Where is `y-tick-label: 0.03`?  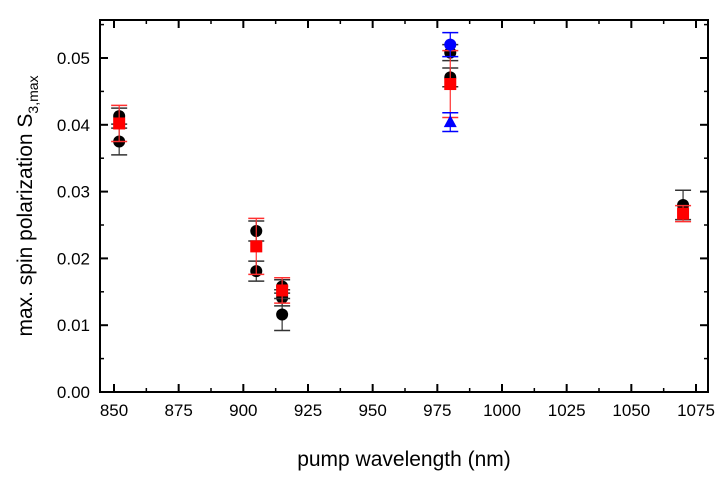 y-tick-label: 0.03 is located at coordinates (73, 192).